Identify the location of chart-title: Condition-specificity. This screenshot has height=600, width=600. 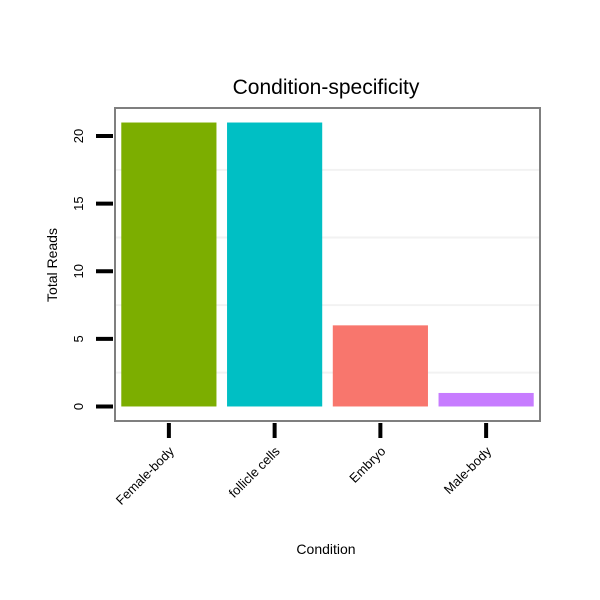
(326, 87).